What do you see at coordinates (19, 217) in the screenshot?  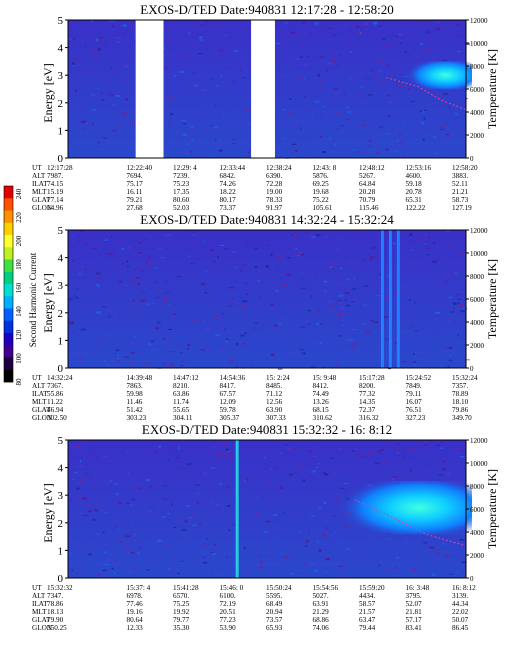 I see `colorbar-tick-label: 220` at bounding box center [19, 217].